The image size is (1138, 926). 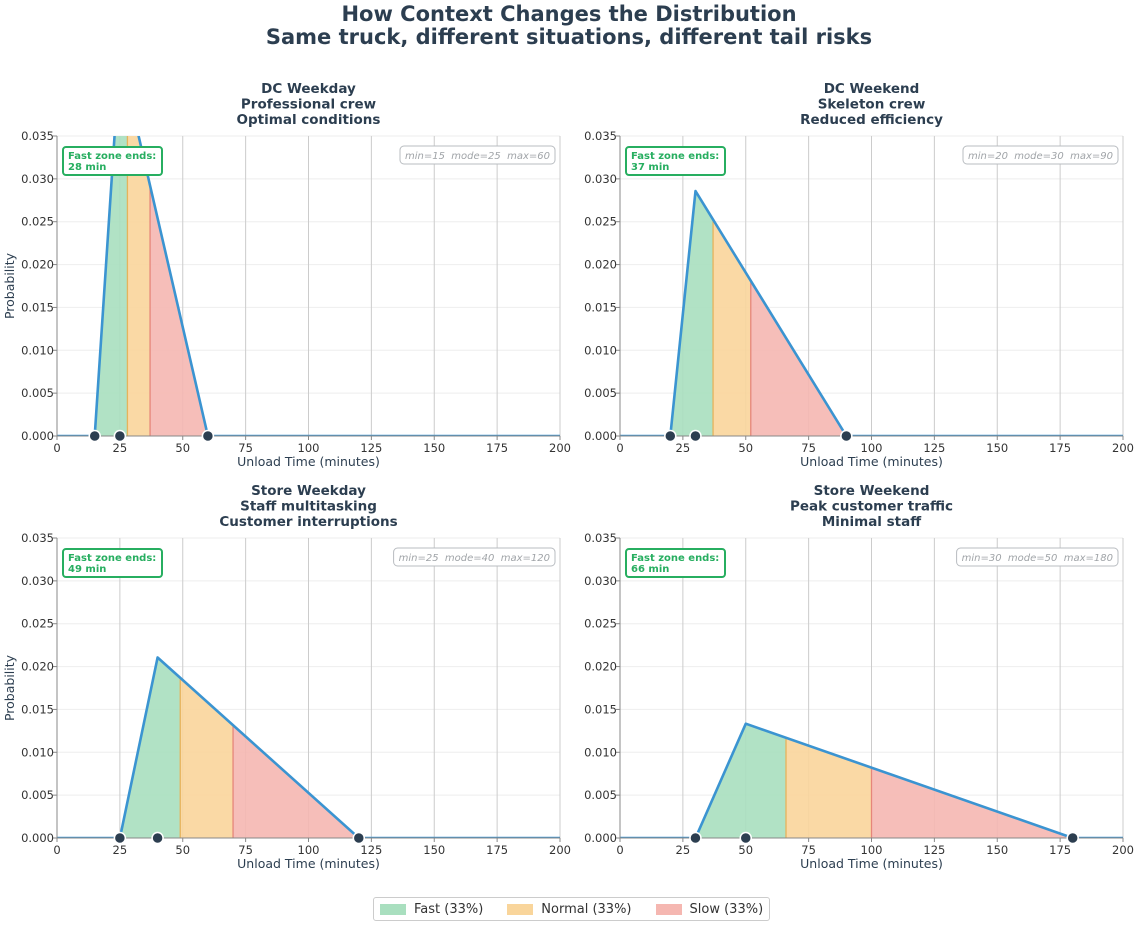 I want to click on legend-item-normal: Normal (33%), so click(x=569, y=909).